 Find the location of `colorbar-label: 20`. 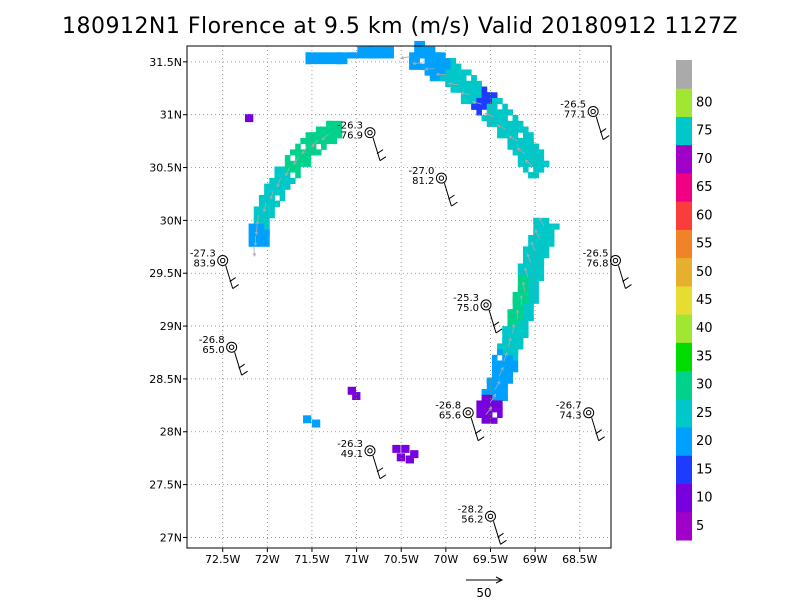

colorbar-label: 20 is located at coordinates (704, 441).